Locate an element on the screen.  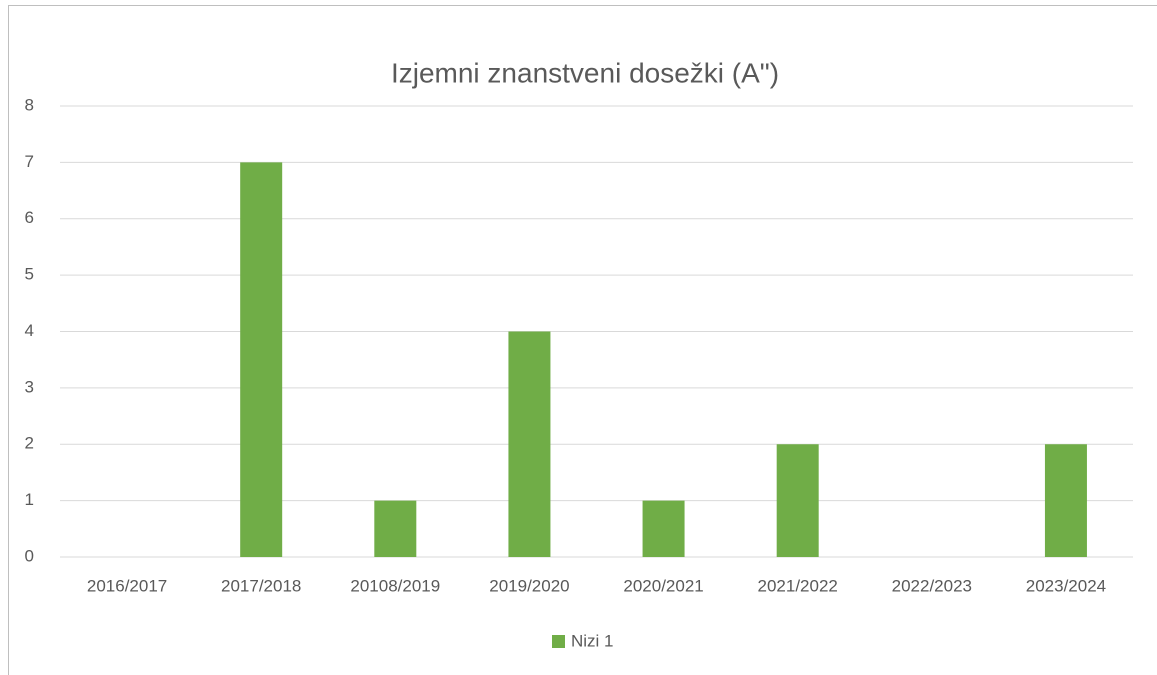
y-tick-label: 4 is located at coordinates (29, 330).